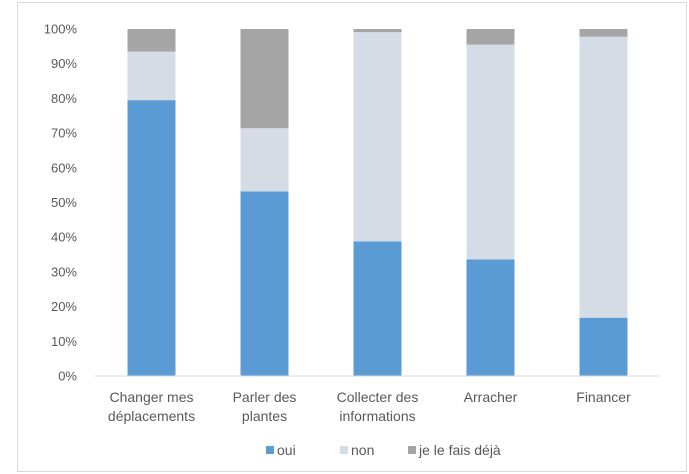 The height and width of the screenshot is (474, 689). I want to click on y-tick-label: 0%, so click(67, 376).